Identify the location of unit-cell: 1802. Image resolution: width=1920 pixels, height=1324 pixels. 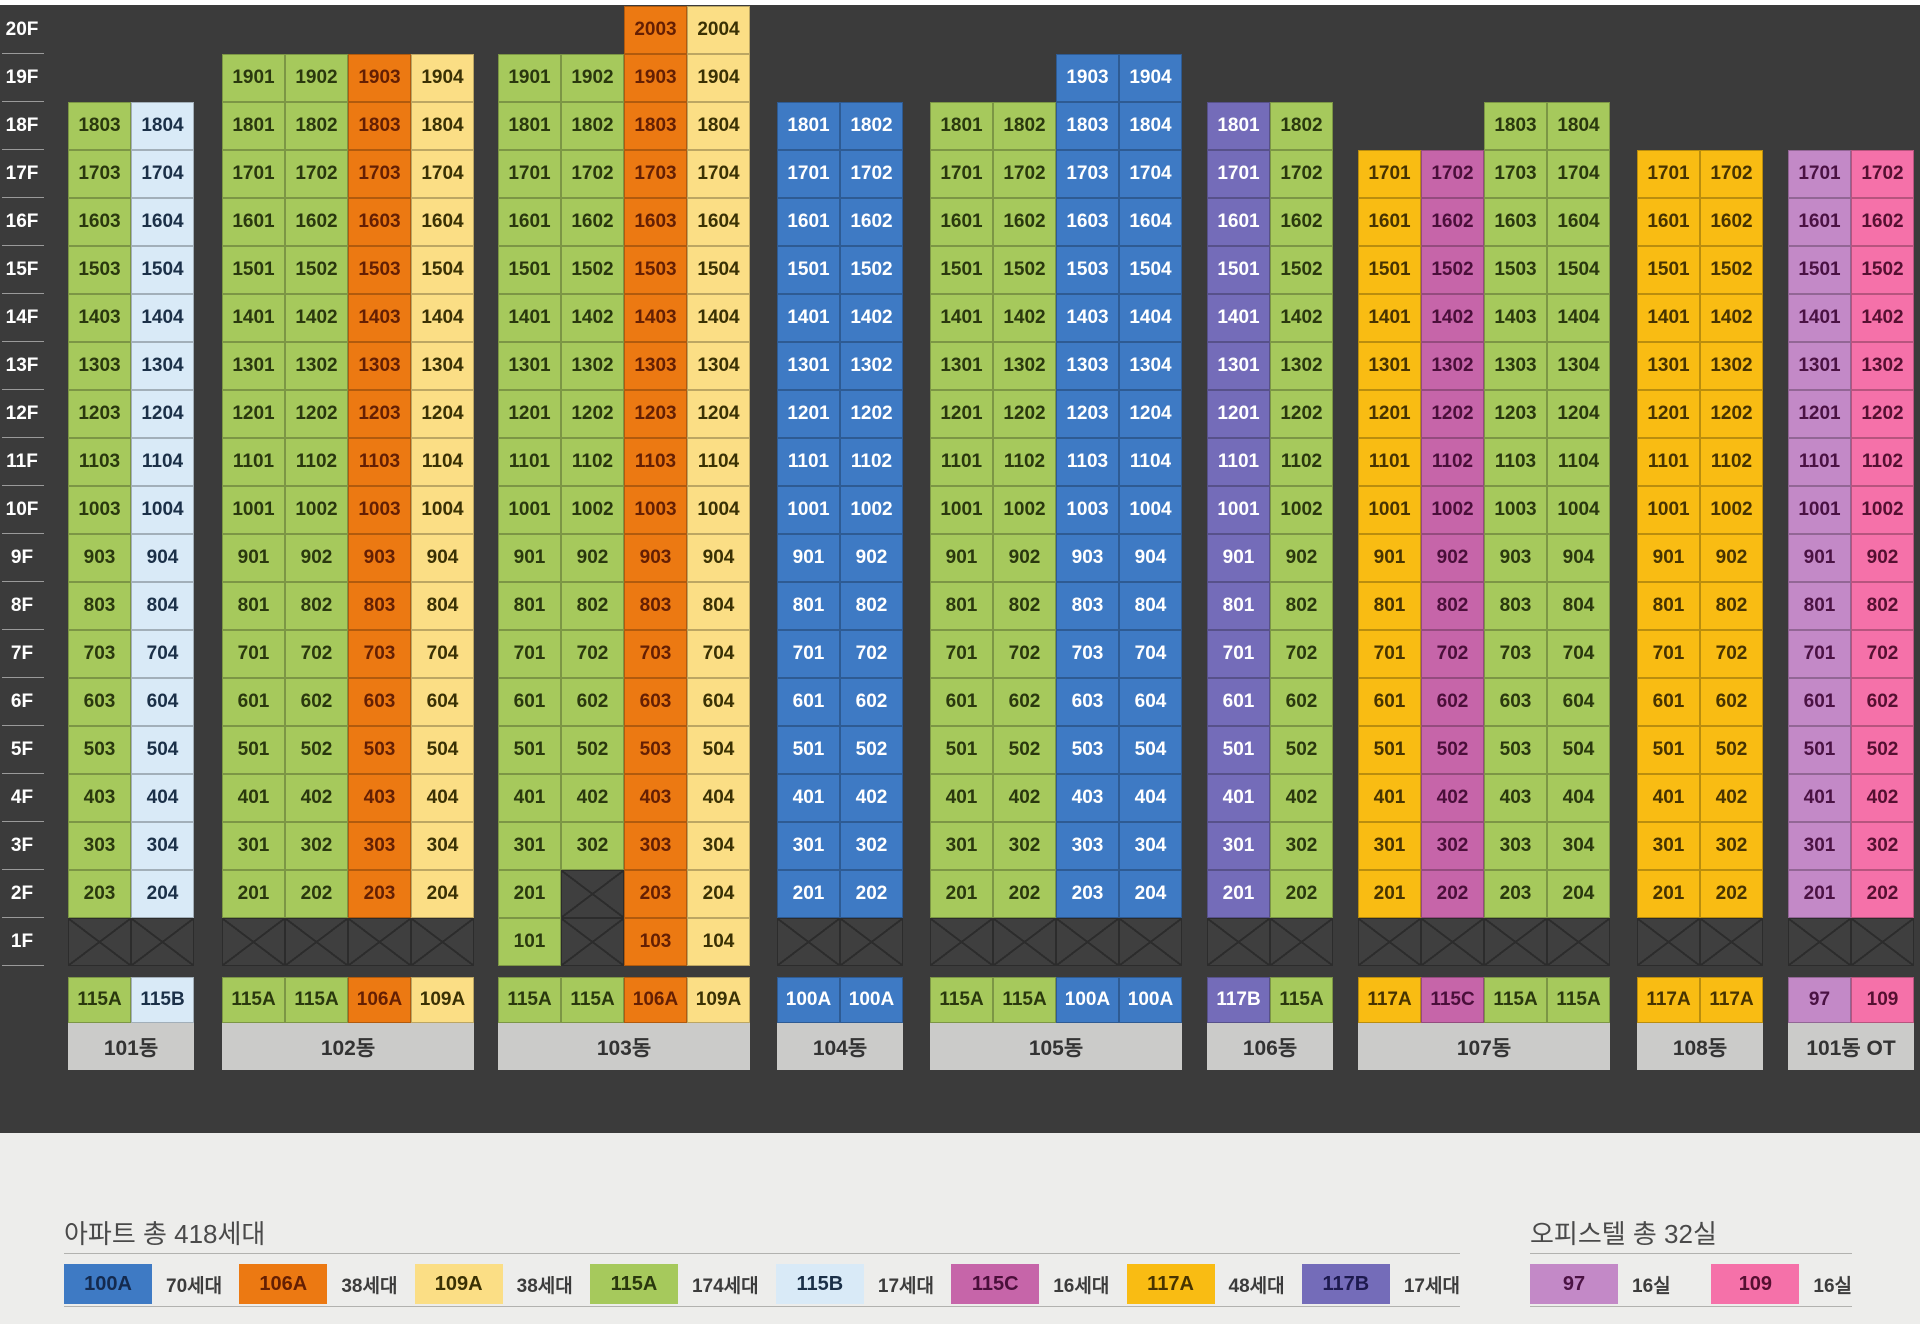
(592, 126).